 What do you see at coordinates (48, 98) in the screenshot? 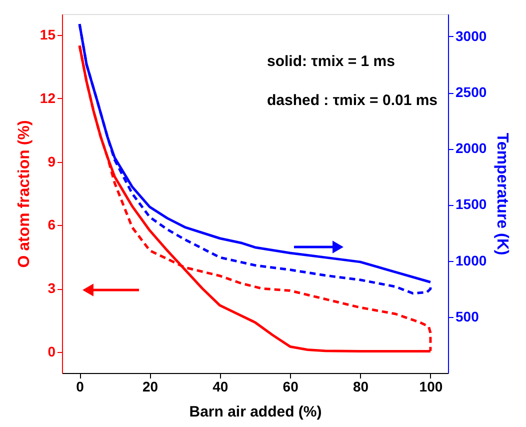
I see `y-tick-label: 12` at bounding box center [48, 98].